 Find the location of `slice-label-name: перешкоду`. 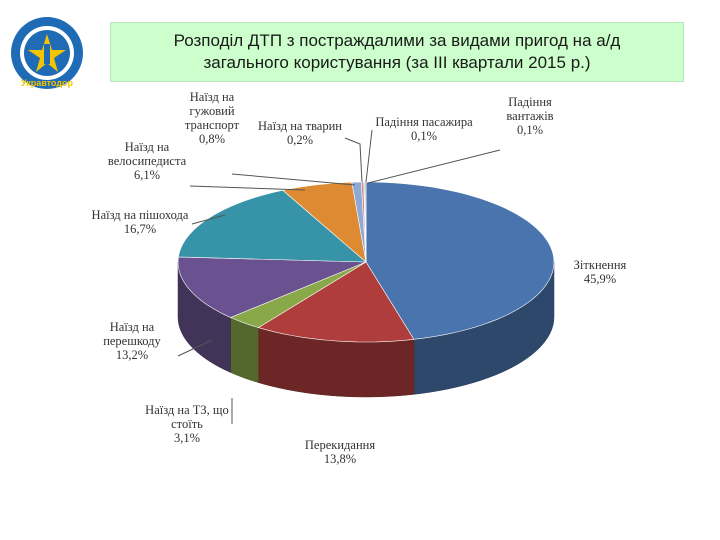

slice-label-name: перешкоду is located at coordinates (132, 341).